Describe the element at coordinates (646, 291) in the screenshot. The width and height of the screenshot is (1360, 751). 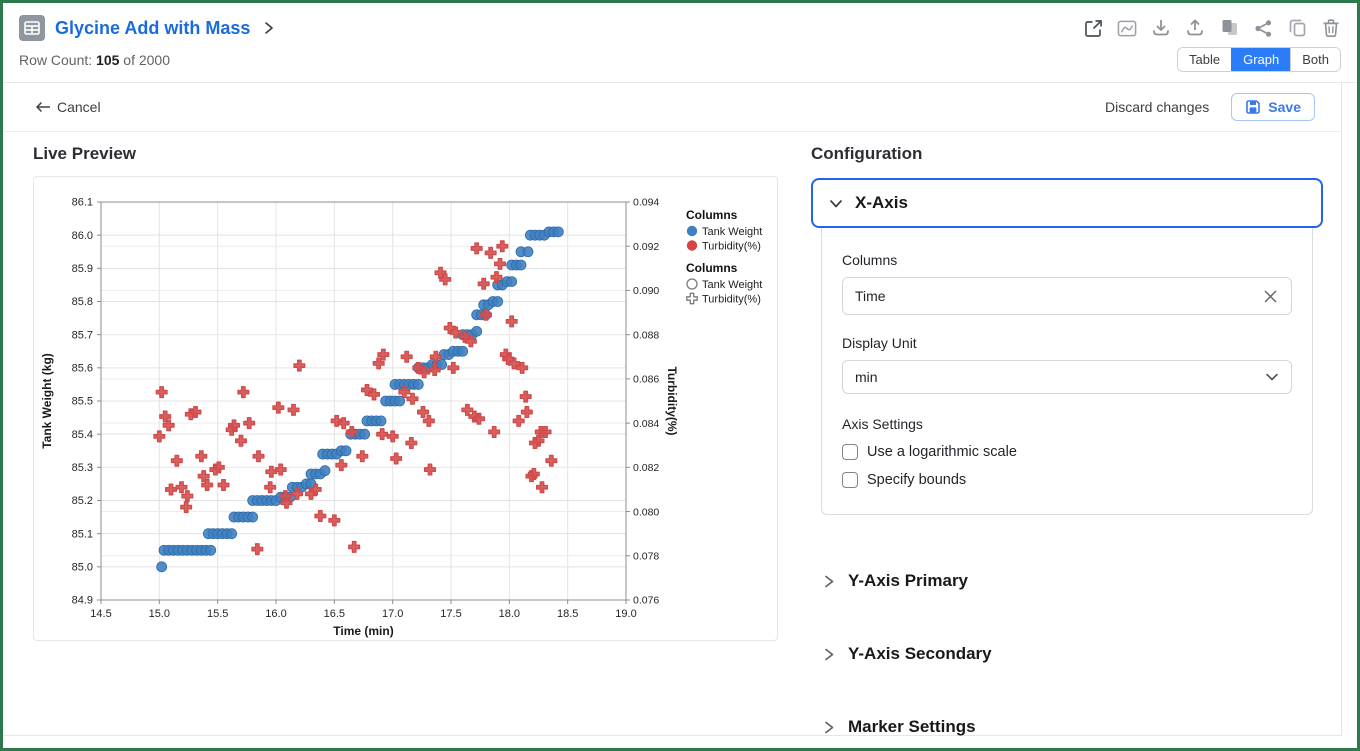
I see `svg-text: 0.090` at that location.